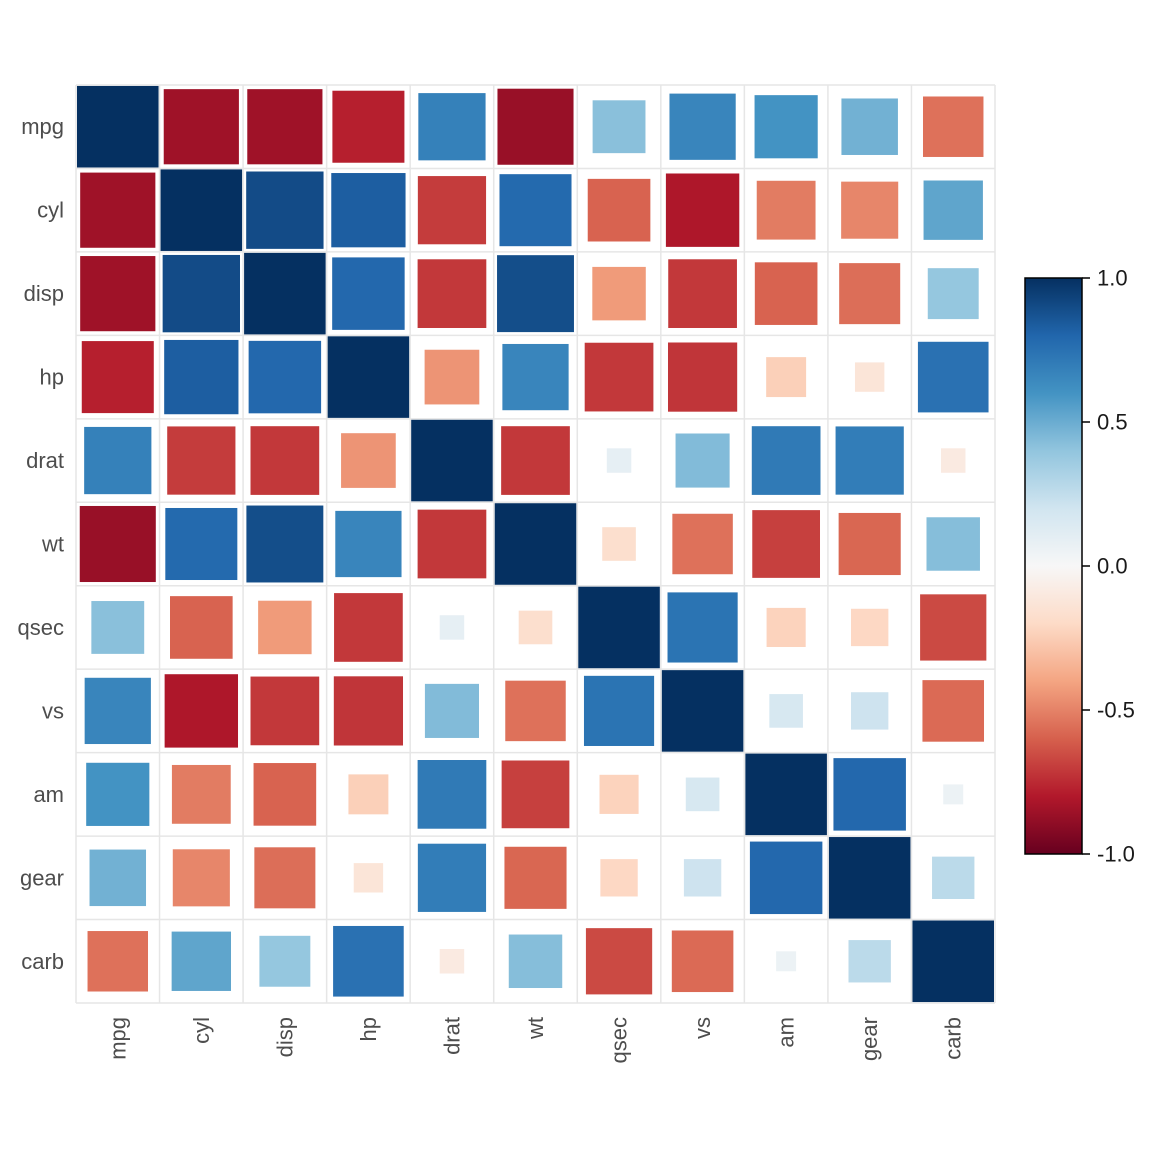 This screenshot has height=1152, width=1152. Describe the element at coordinates (786, 293) in the screenshot. I see `correlation-cell-disp-am` at that location.